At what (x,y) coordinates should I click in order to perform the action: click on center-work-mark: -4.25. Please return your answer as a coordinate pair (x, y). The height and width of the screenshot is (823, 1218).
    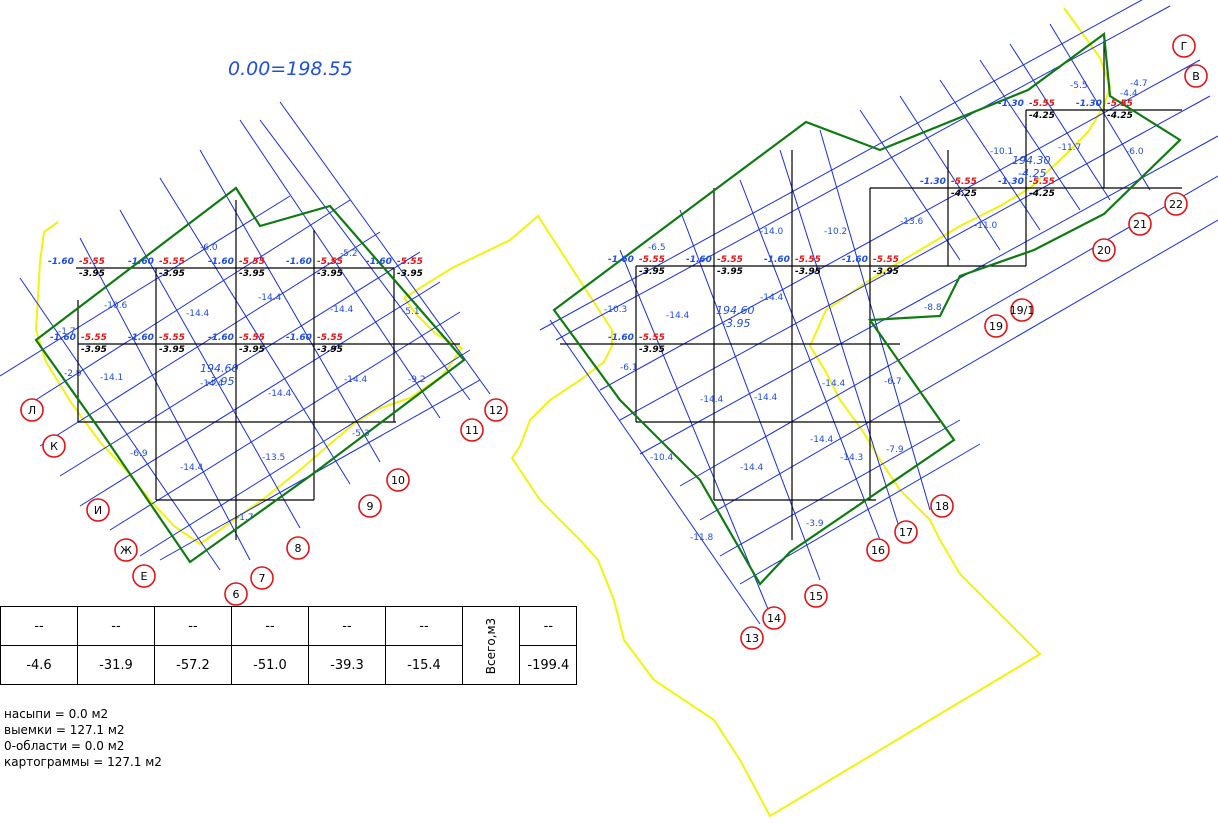
    Looking at the image, I should click on (1032, 173).